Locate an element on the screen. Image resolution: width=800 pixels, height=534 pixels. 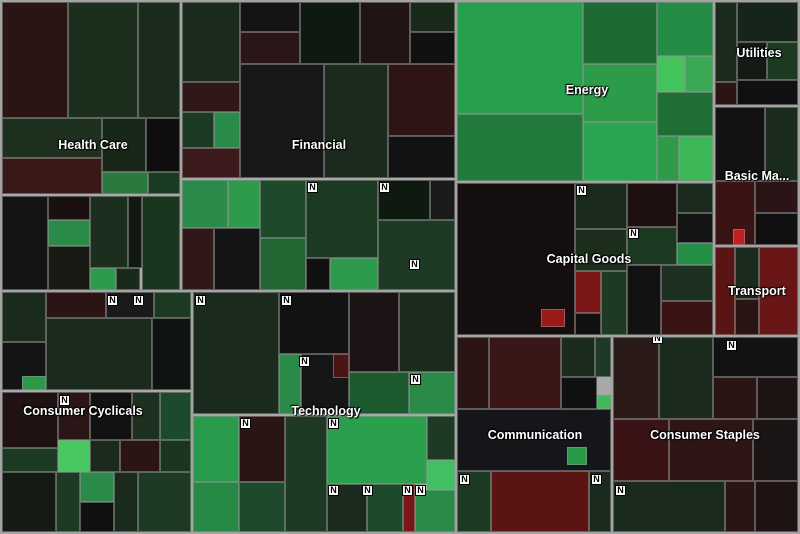
sector-energy: Energy is located at coordinates (585, 91).